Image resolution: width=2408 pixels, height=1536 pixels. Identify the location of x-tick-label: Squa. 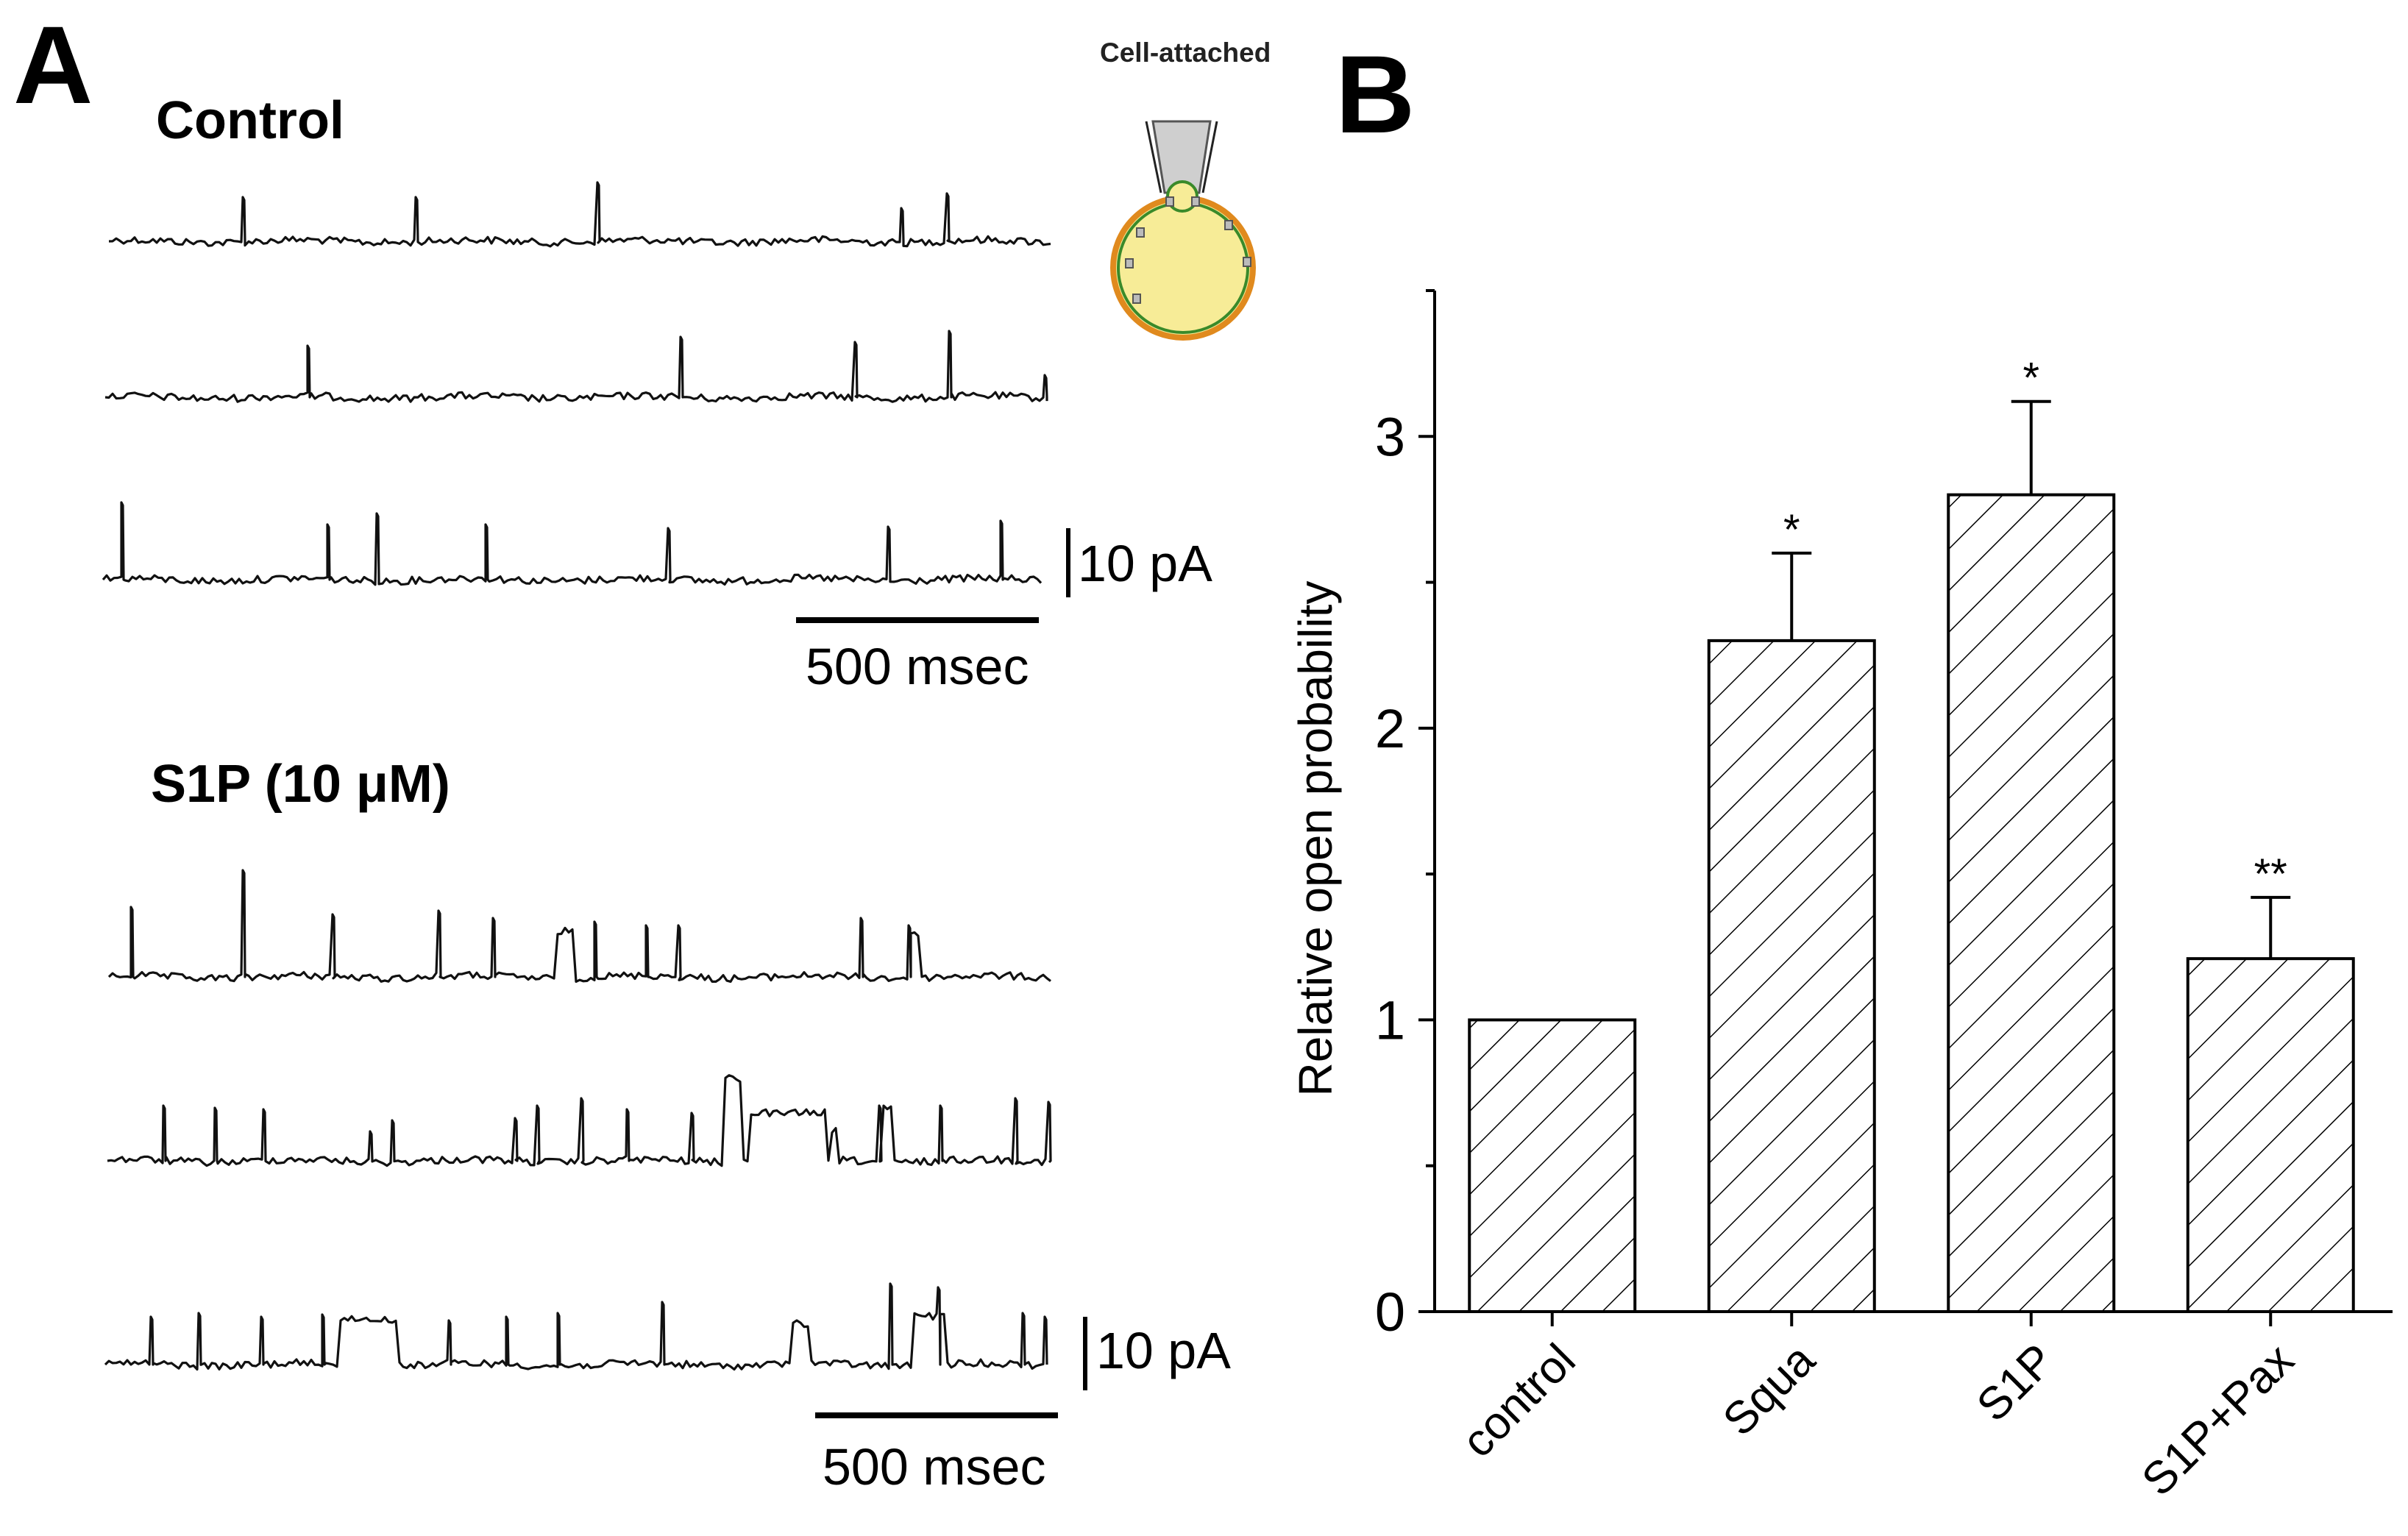
(1769, 1390).